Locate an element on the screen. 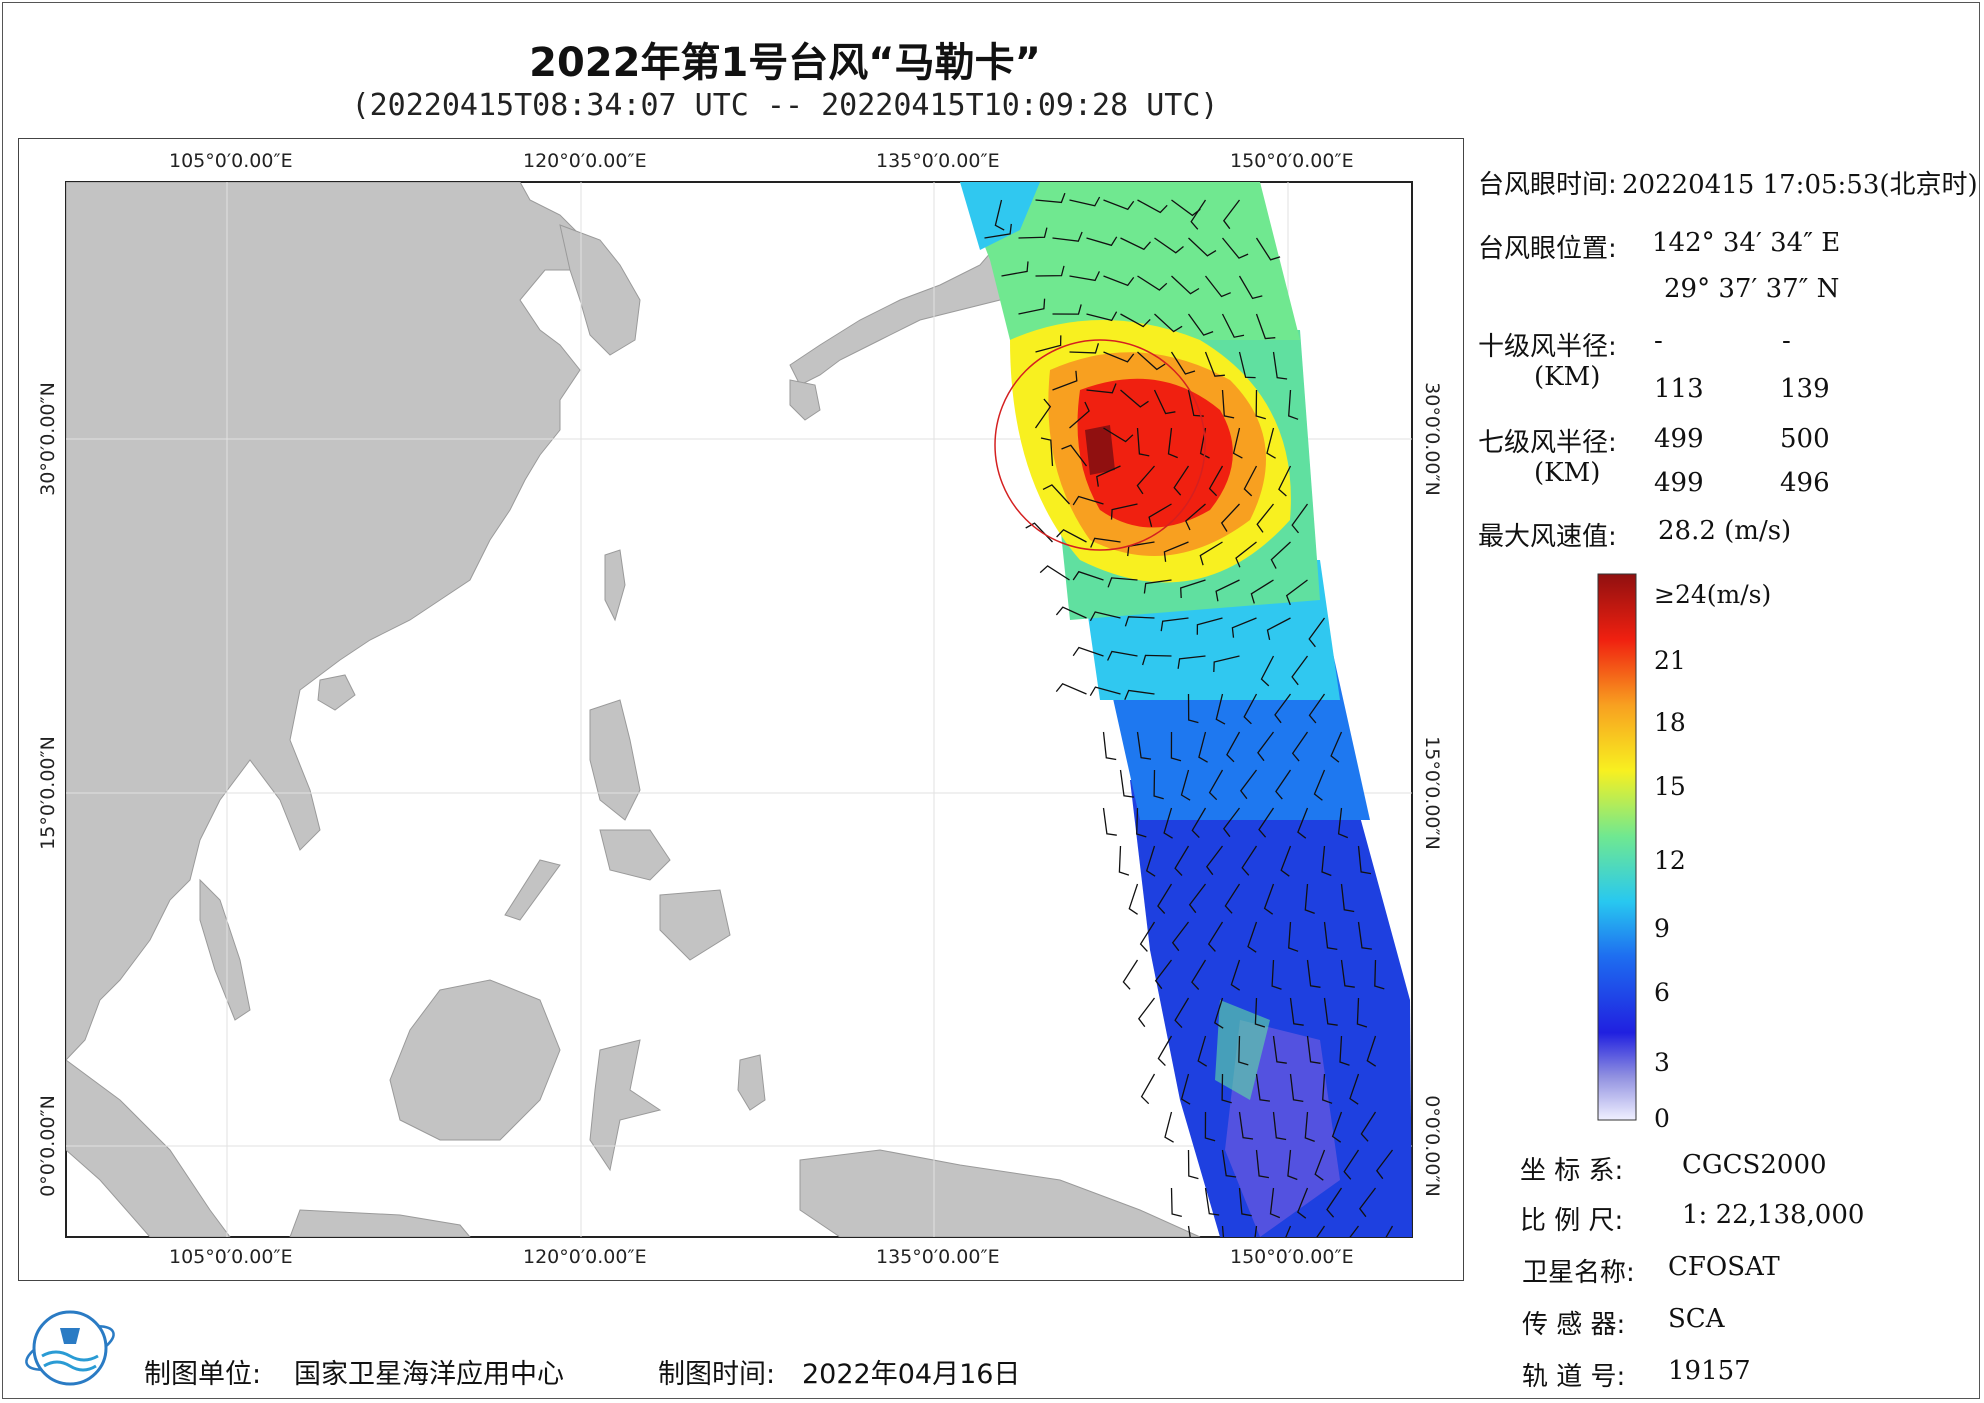 This screenshot has height=1403, width=1984. land-new-guinea is located at coordinates (1000, 1193).